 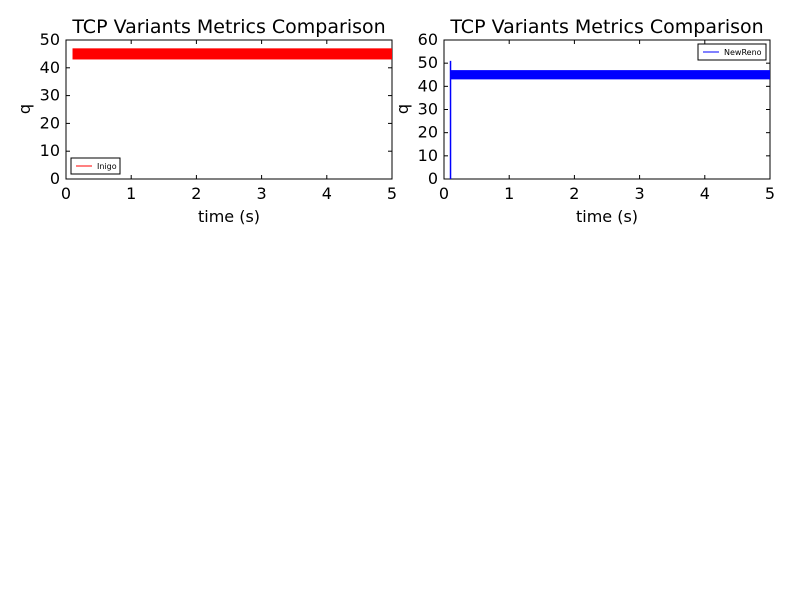 What do you see at coordinates (196, 193) in the screenshot?
I see `chart-1-x-tick-label: 2` at bounding box center [196, 193].